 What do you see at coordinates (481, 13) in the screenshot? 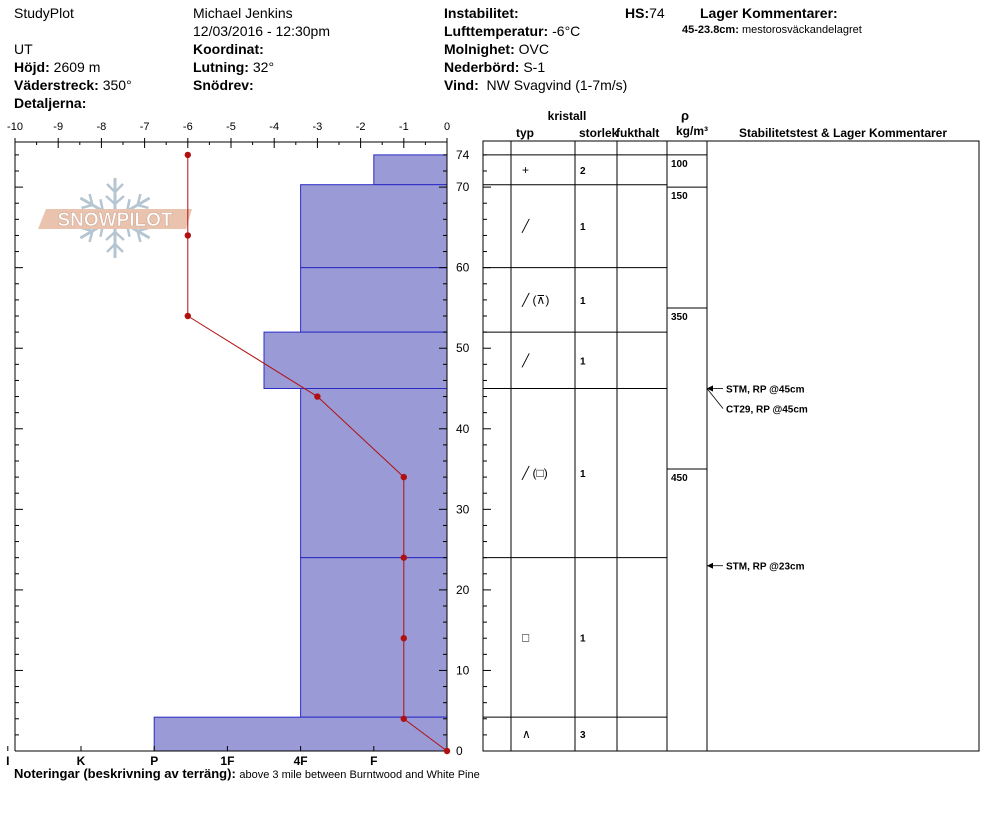
I see `instability-label: Instabilitet:` at bounding box center [481, 13].